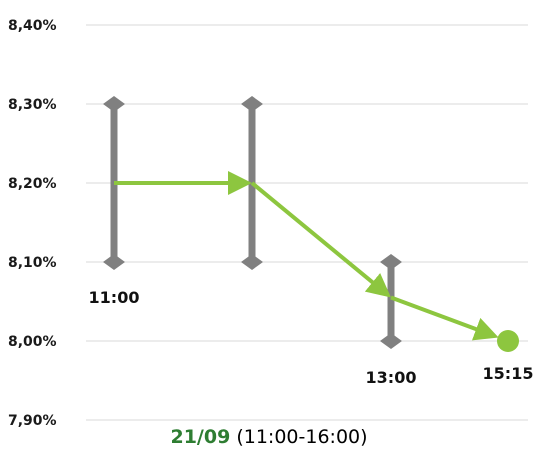 The image size is (538, 464). I want to click on time-label: 15:15, so click(508, 373).